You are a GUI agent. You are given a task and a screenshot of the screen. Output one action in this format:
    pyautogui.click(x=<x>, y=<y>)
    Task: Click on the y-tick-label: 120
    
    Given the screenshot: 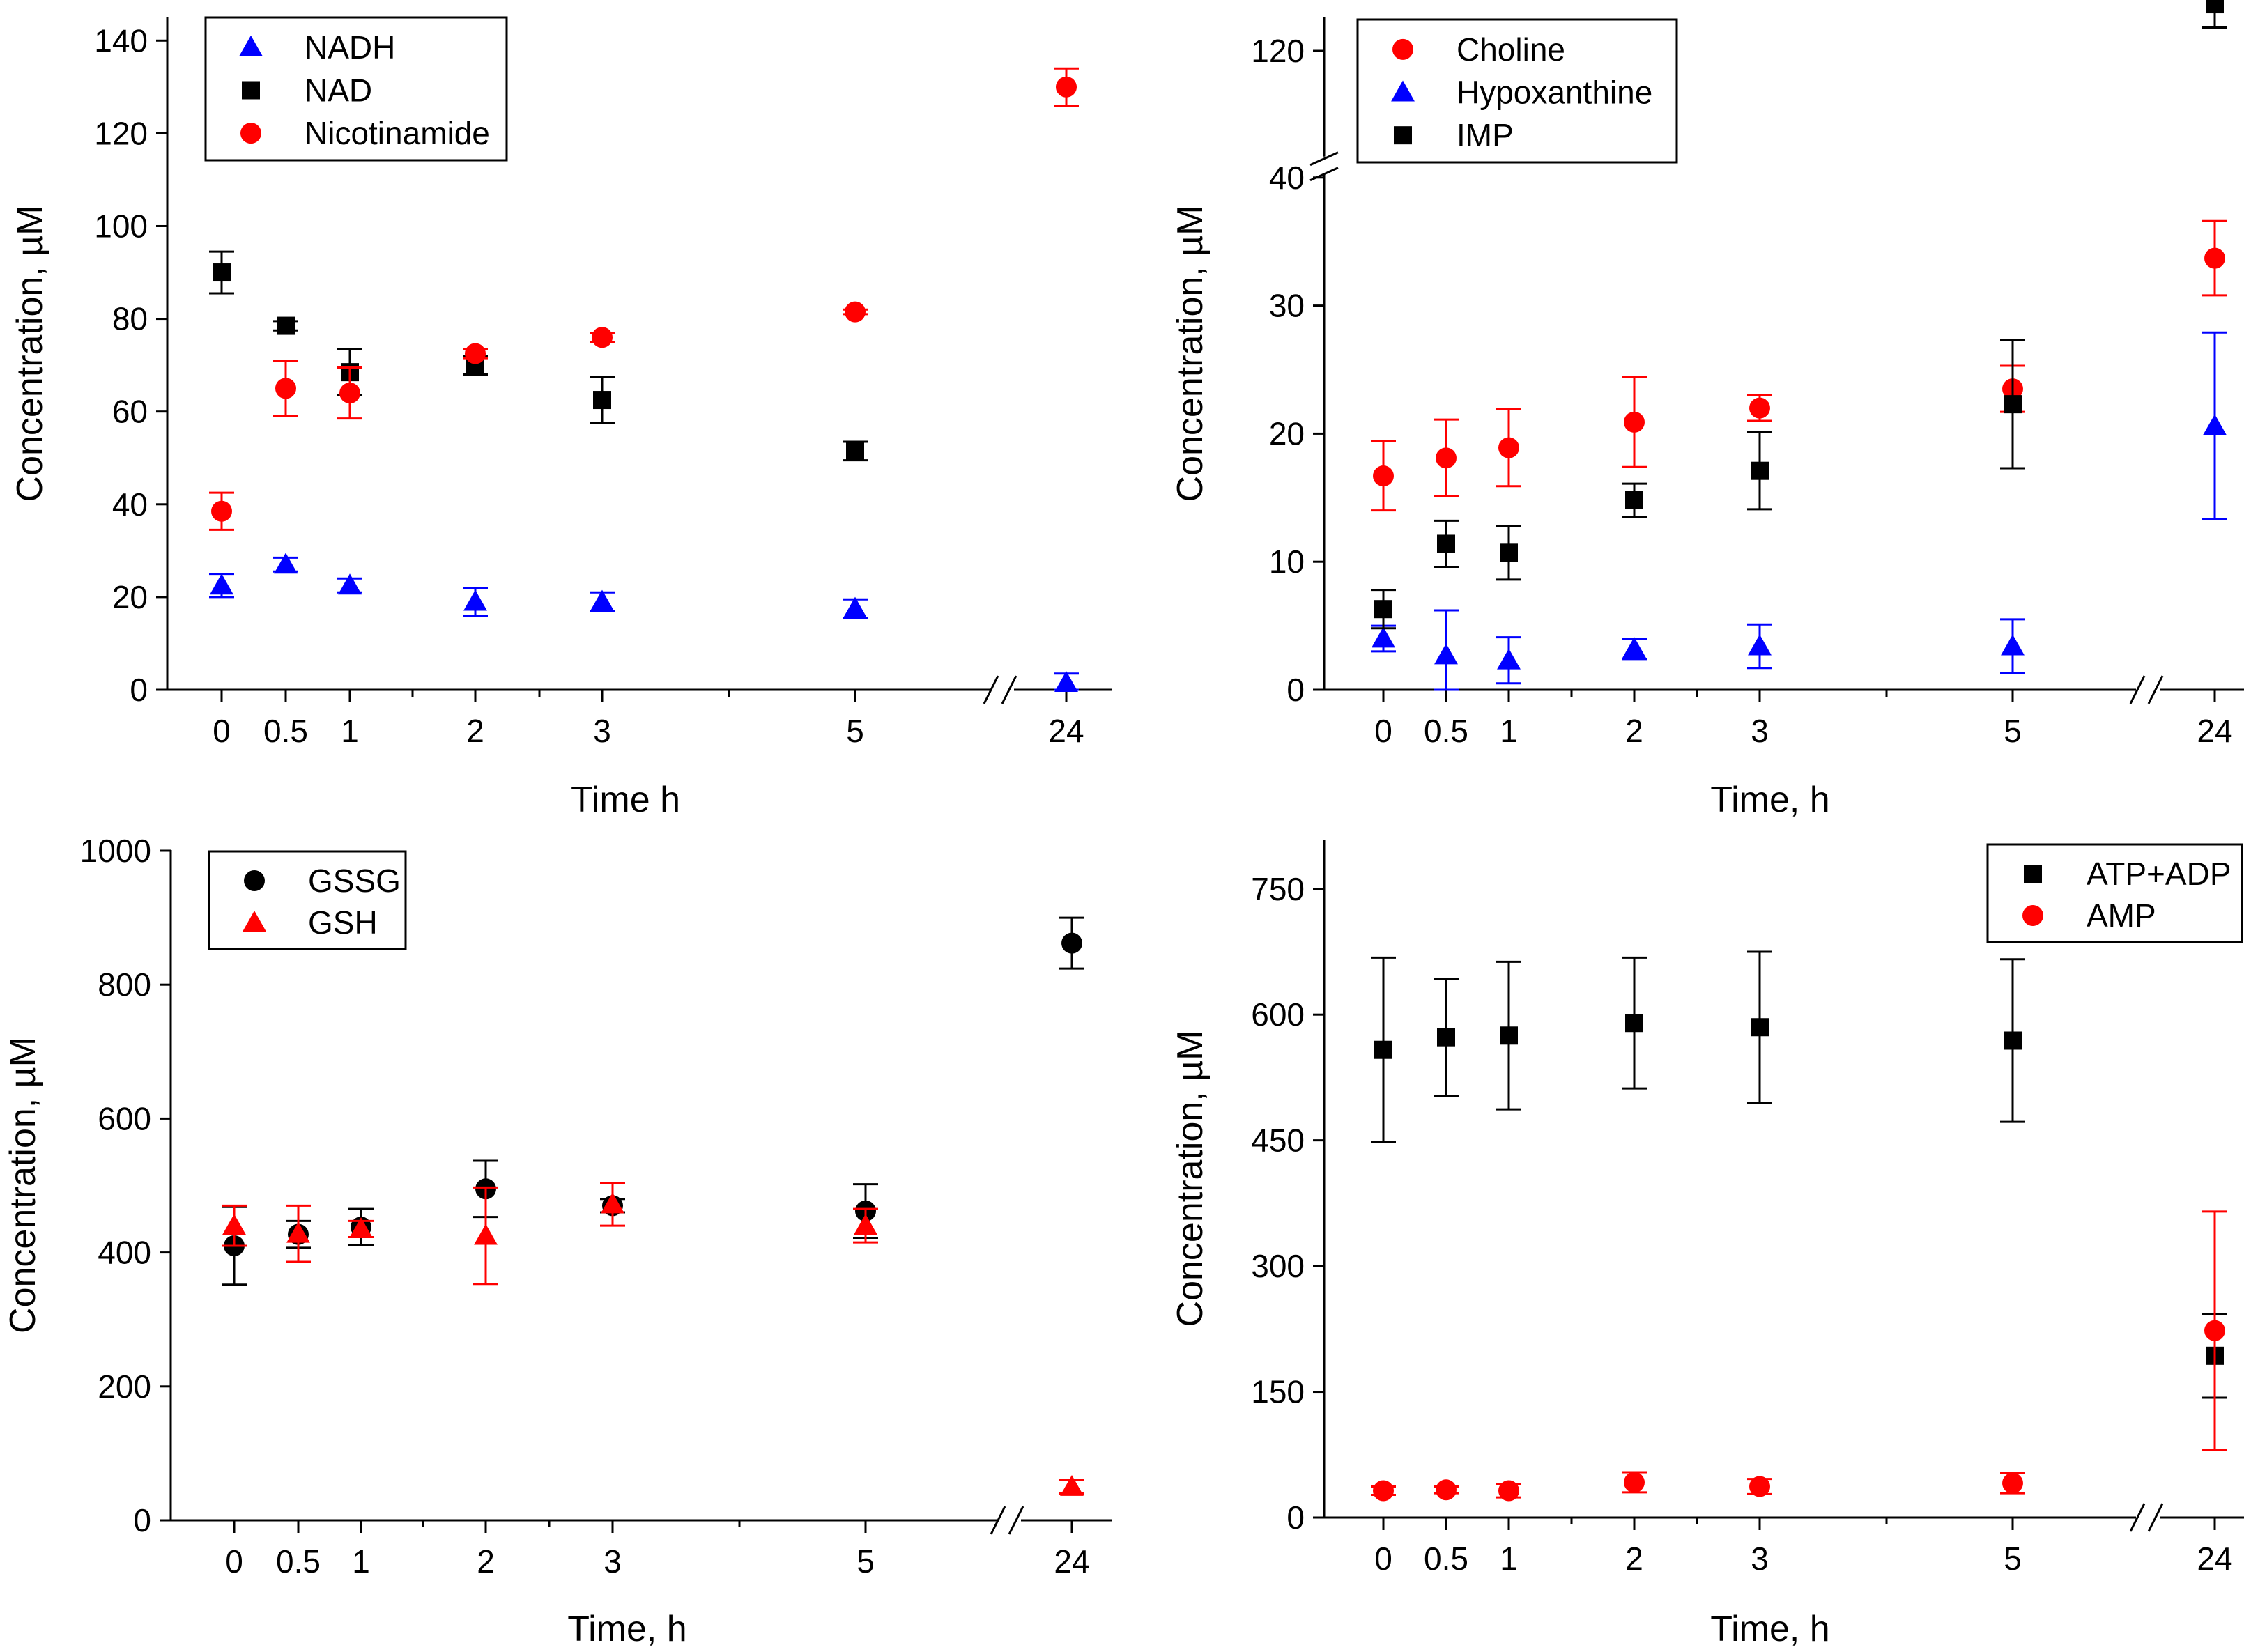 What is the action you would take?
    pyautogui.click(x=1278, y=51)
    